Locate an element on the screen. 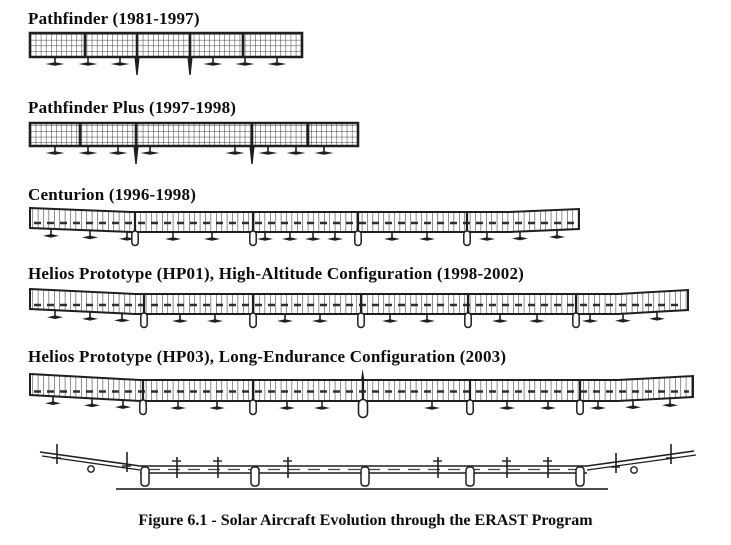  helios-hp01-drawing is located at coordinates (359, 308).